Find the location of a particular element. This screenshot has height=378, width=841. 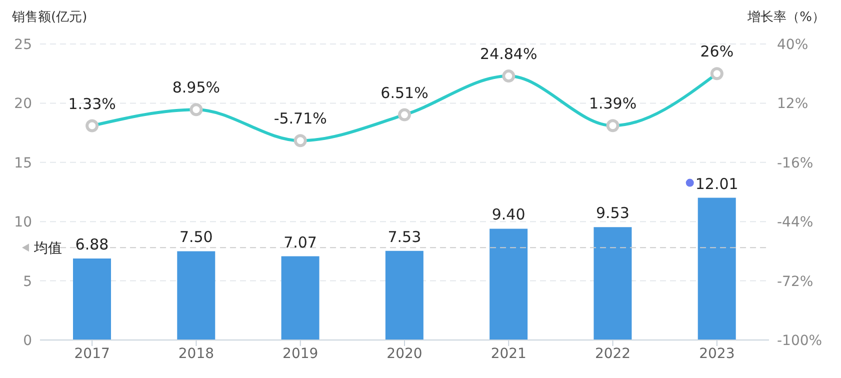

x-tick-label: 2023 is located at coordinates (717, 354).